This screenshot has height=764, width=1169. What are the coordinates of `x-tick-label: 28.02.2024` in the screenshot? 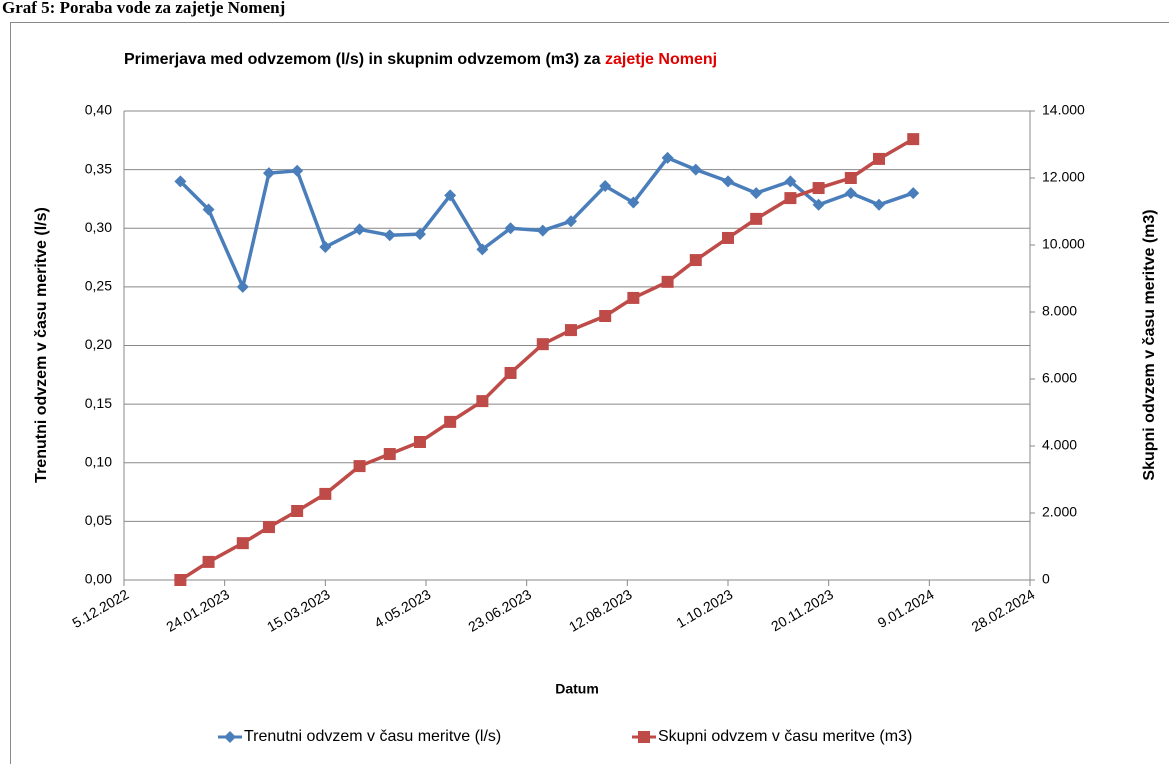 It's located at (1003, 610).